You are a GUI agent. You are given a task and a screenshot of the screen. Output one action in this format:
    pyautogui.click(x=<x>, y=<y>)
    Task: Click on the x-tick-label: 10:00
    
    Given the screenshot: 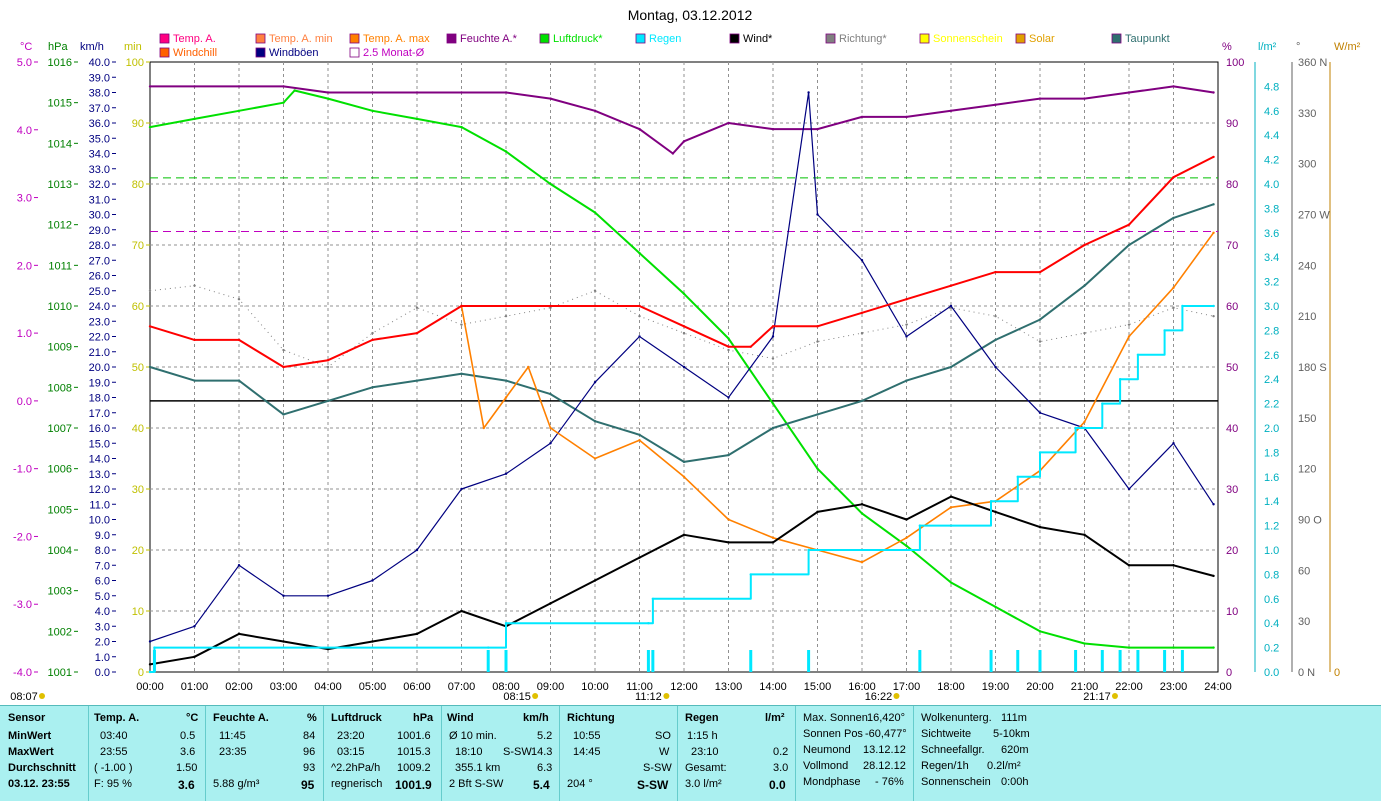 What is the action you would take?
    pyautogui.click(x=595, y=687)
    